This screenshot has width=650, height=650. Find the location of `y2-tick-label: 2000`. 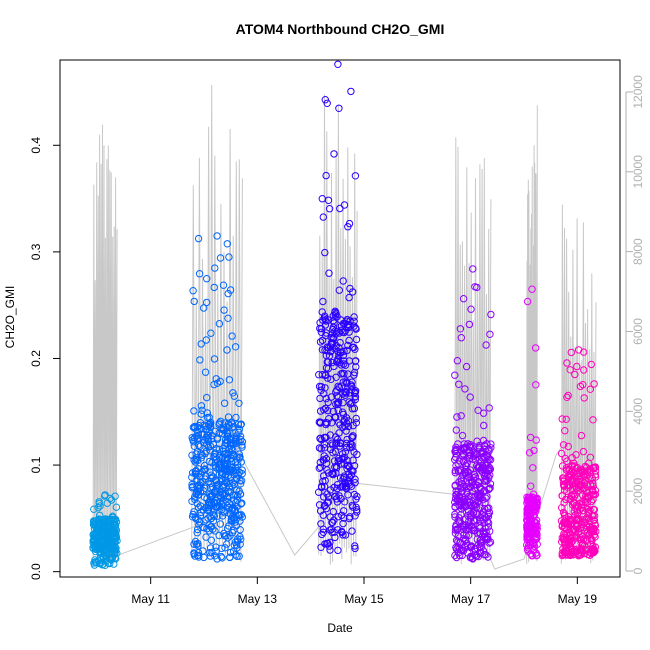

y2-tick-label: 2000 is located at coordinates (638, 490).